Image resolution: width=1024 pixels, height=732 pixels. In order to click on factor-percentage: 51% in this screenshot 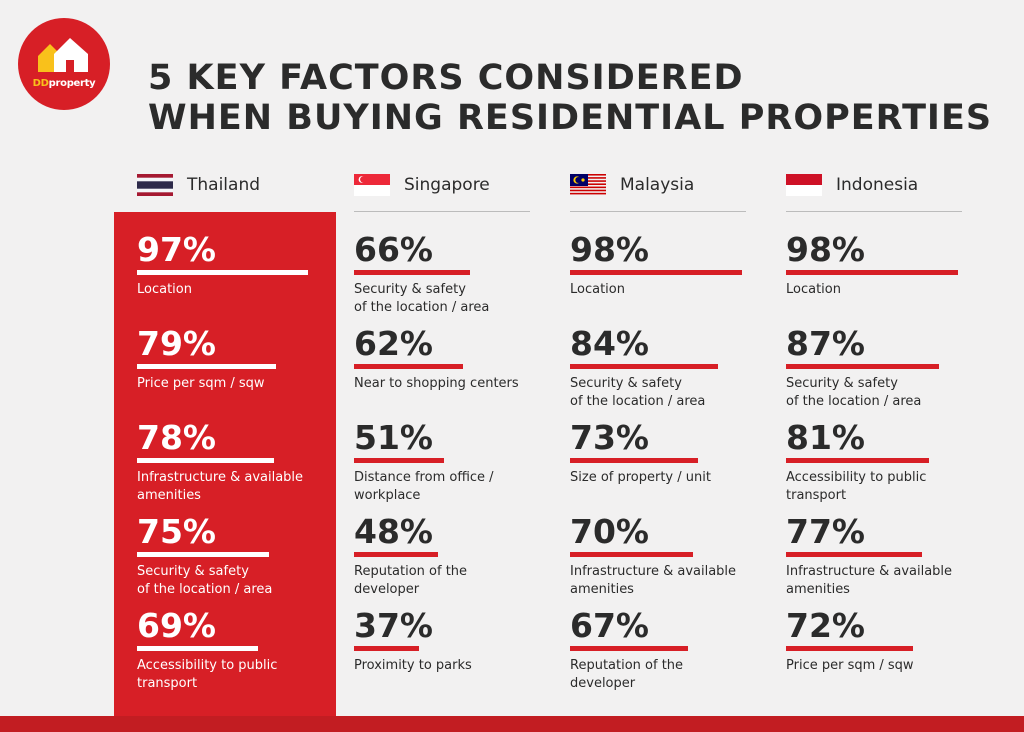, I will do `click(393, 437)`.